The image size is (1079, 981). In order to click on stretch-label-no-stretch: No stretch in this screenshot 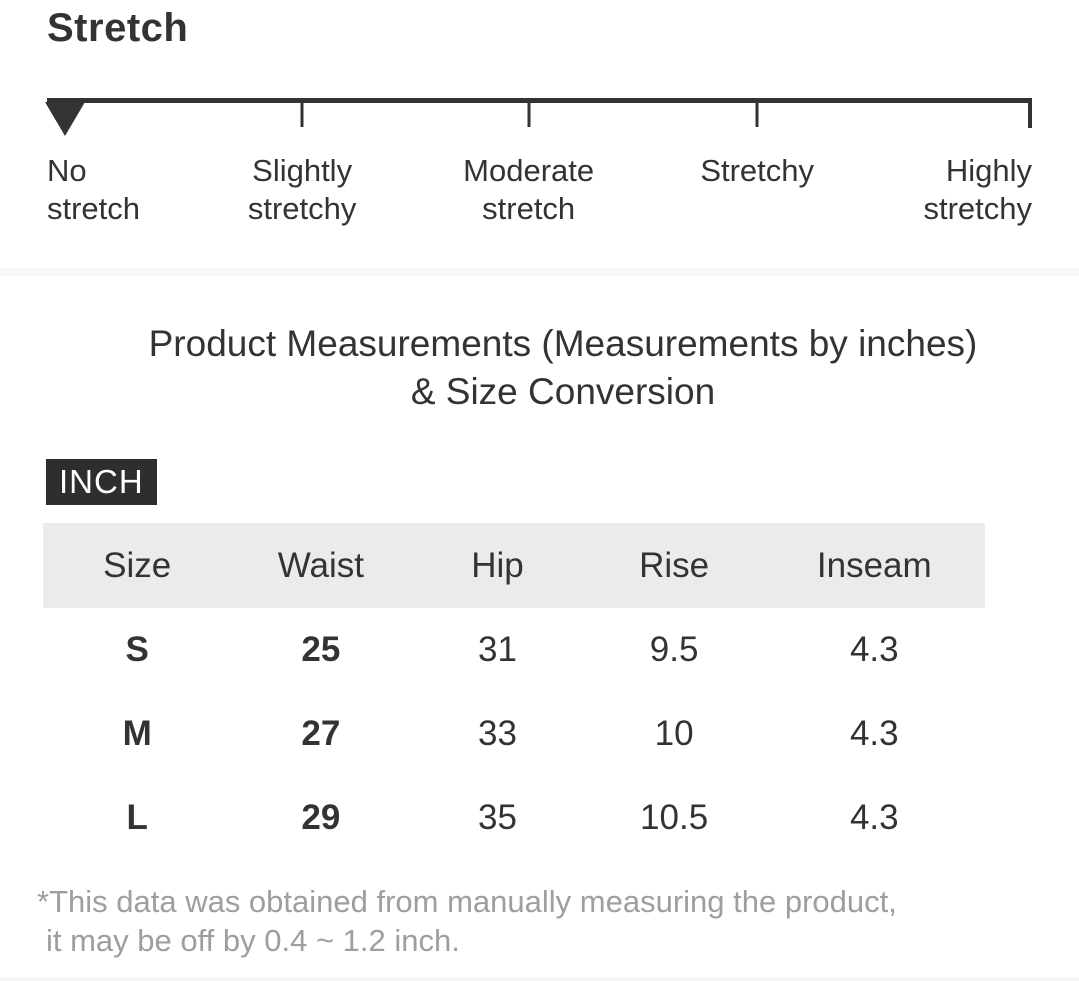, I will do `click(93, 190)`.